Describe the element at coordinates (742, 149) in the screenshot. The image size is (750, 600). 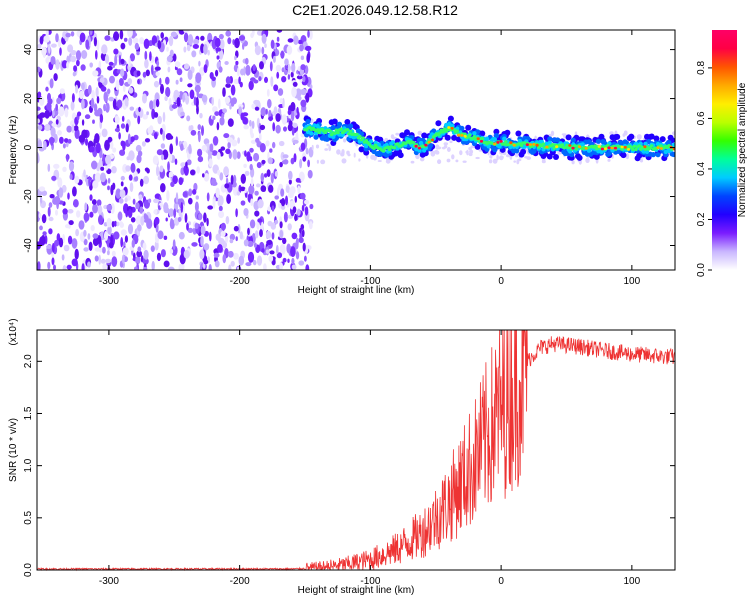
I see `colorbar-label: Normalized spectral amplitude` at that location.